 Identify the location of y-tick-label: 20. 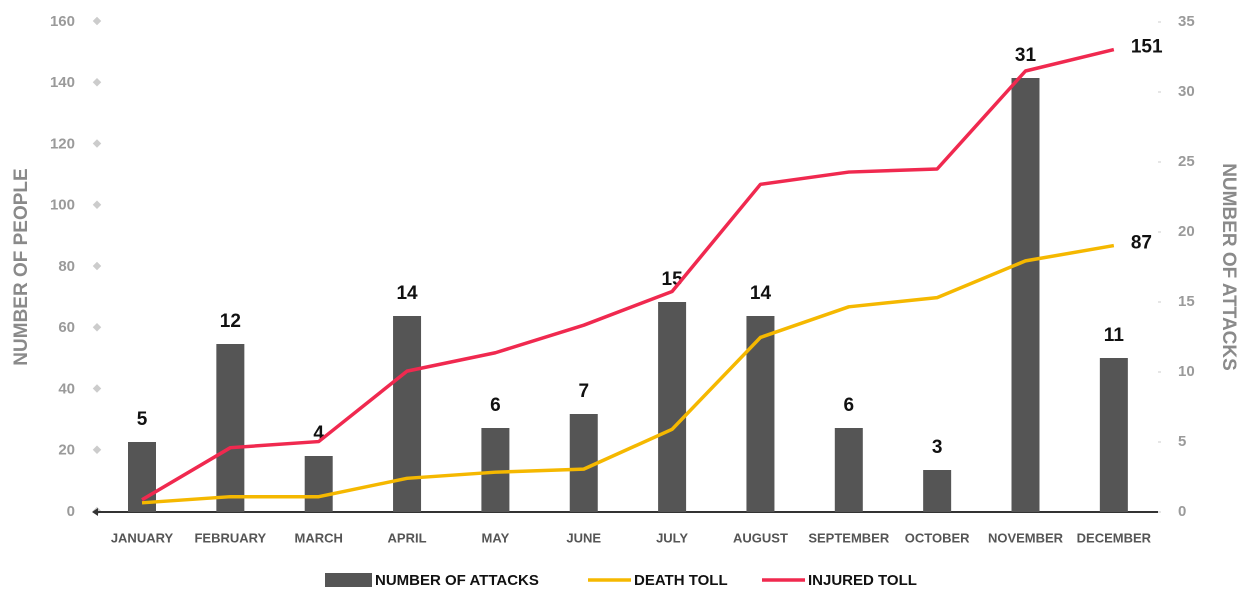
(66, 450).